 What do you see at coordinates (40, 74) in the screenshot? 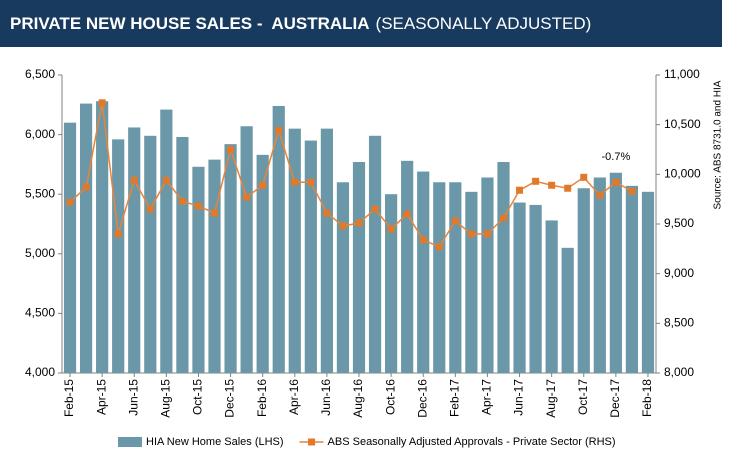
I see `y-tick-label: 6,500` at bounding box center [40, 74].